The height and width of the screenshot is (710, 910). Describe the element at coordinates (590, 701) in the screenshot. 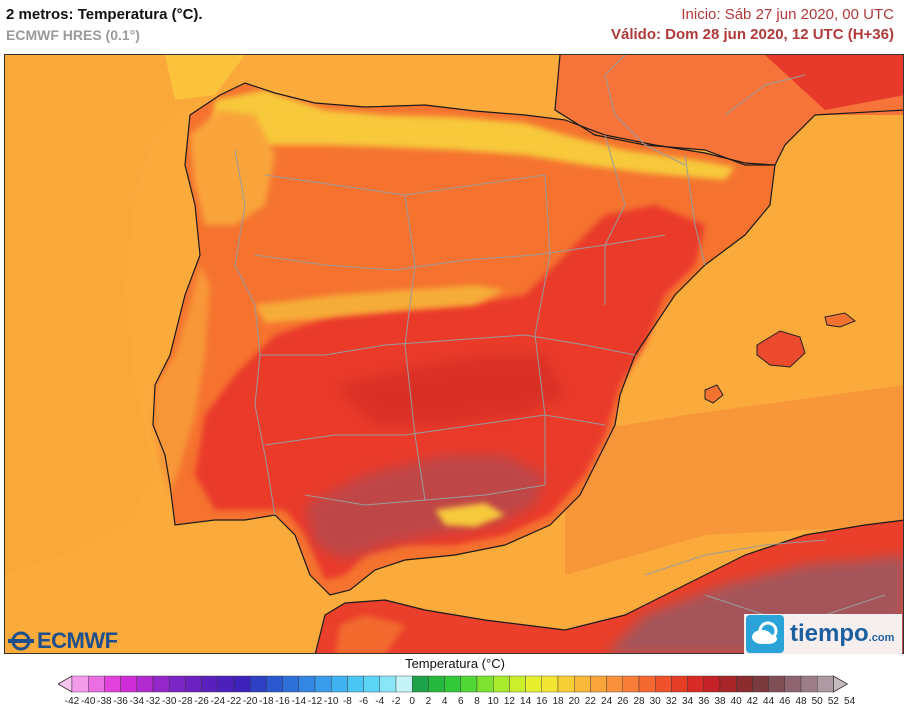

I see `legend-tick-label: 22` at that location.